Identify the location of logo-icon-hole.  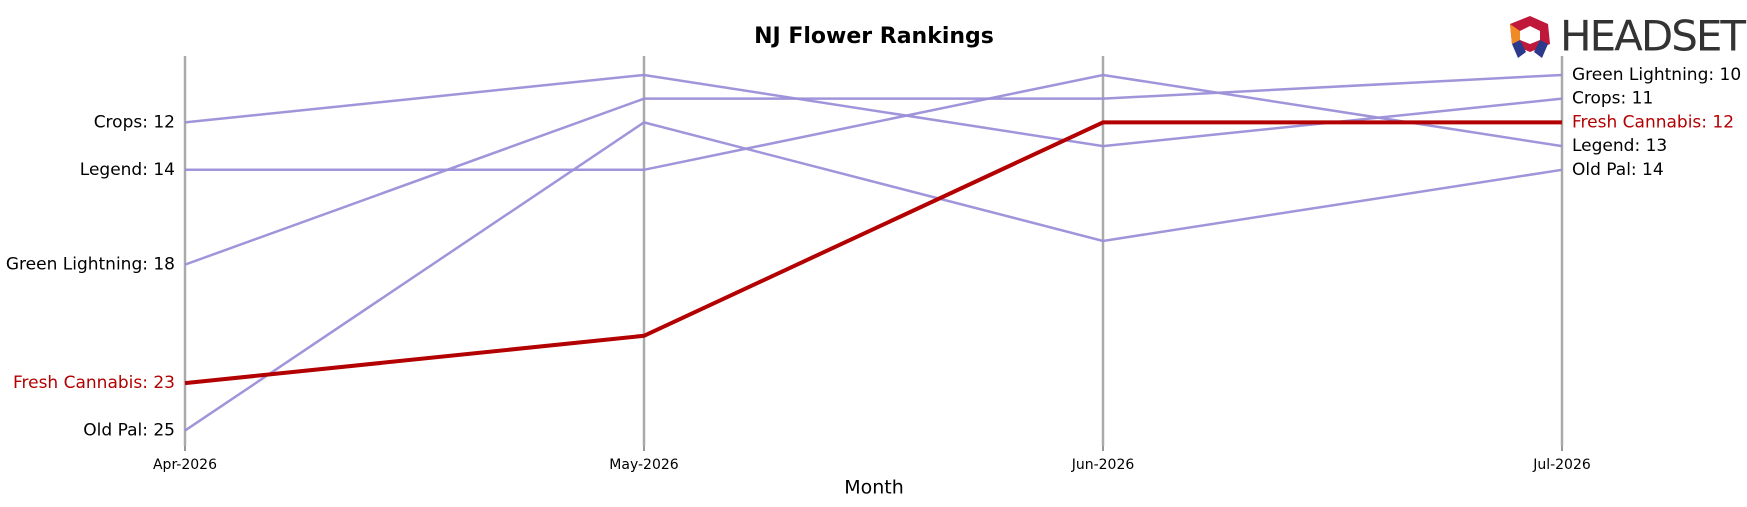
(1530, 35).